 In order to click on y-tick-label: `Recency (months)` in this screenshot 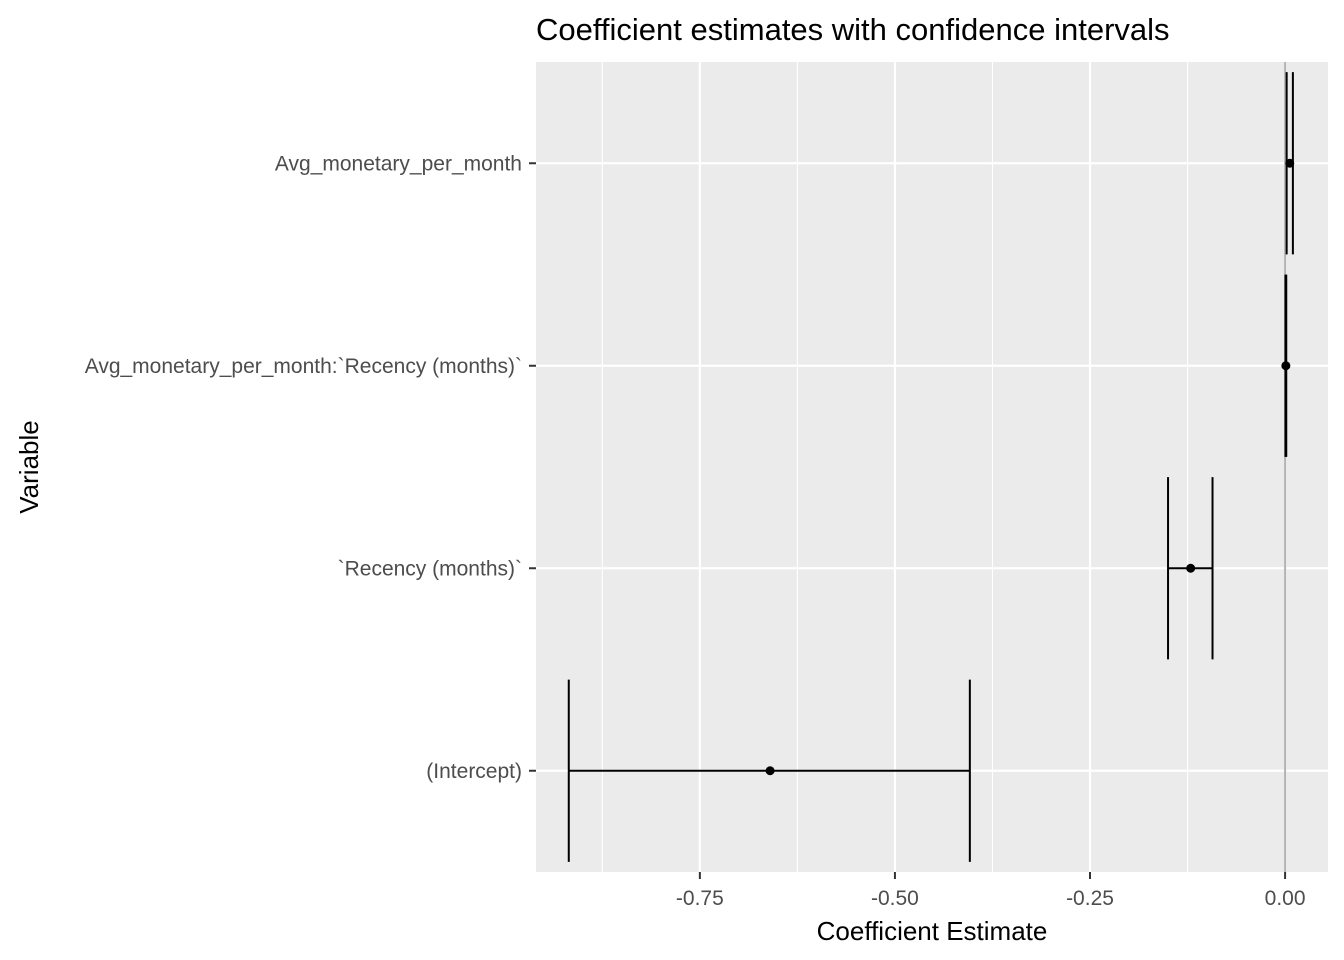, I will do `click(430, 568)`.